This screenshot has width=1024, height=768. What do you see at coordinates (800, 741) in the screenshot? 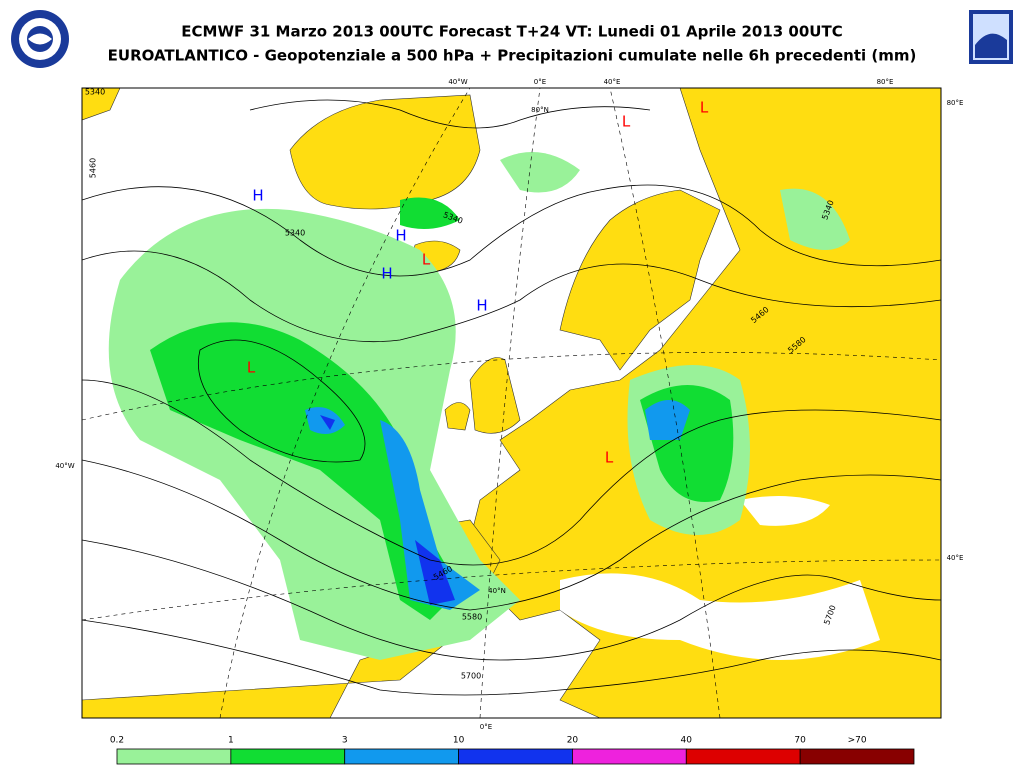
I see `colorbar-label: 70` at bounding box center [800, 741].